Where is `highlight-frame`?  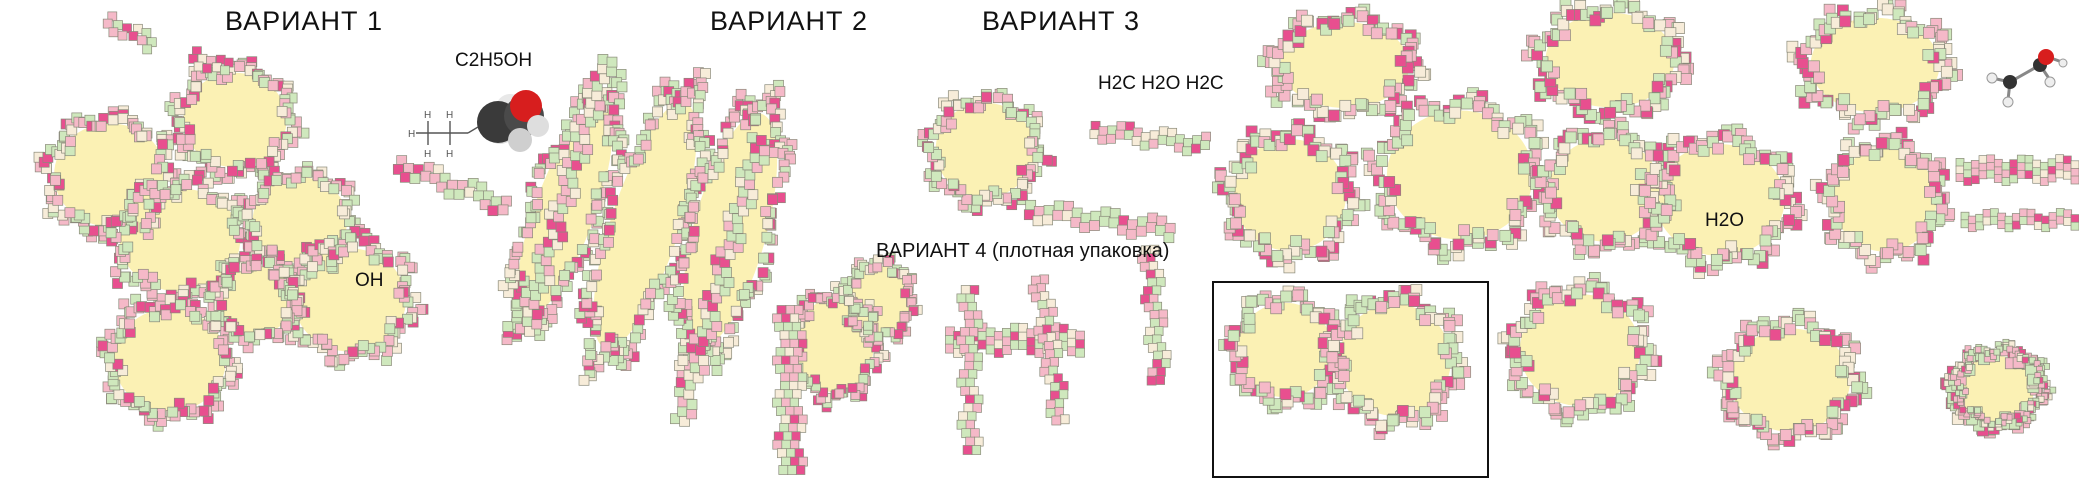 highlight-frame is located at coordinates (1350, 379).